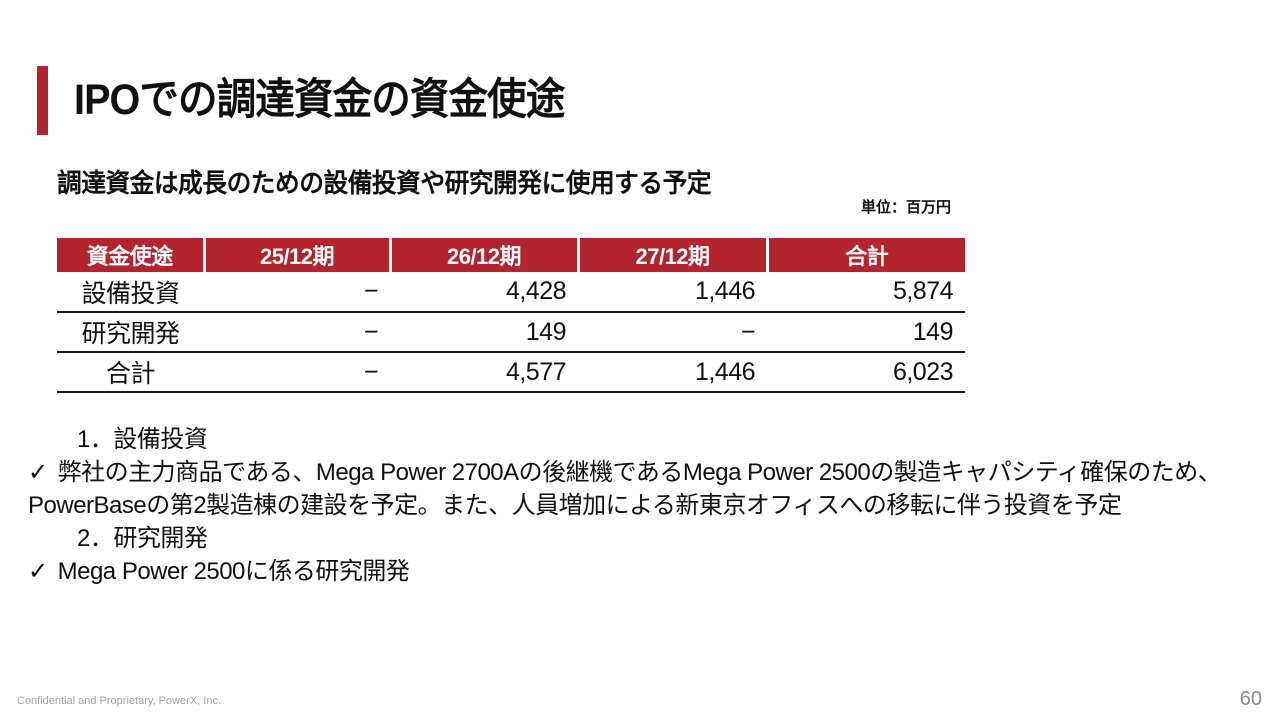 The width and height of the screenshot is (1280, 720). I want to click on title-block: IPOでの調達資金の資金使途, so click(322, 100).